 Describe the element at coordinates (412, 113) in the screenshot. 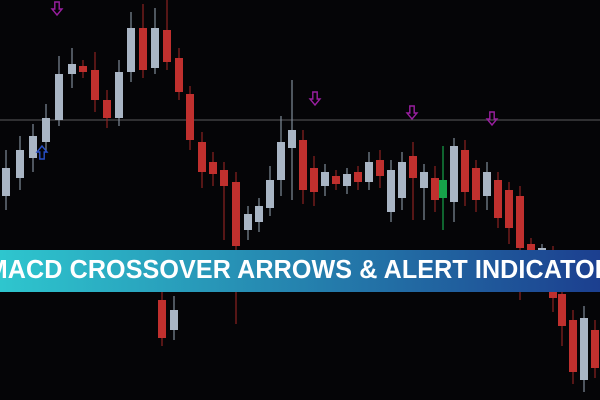

I see `sell-arrow-3-icon` at that location.